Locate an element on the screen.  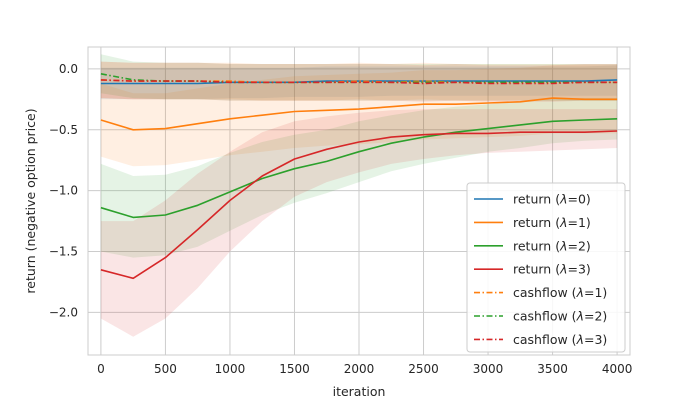
y-tick-label: −1.0 is located at coordinates (63, 191).